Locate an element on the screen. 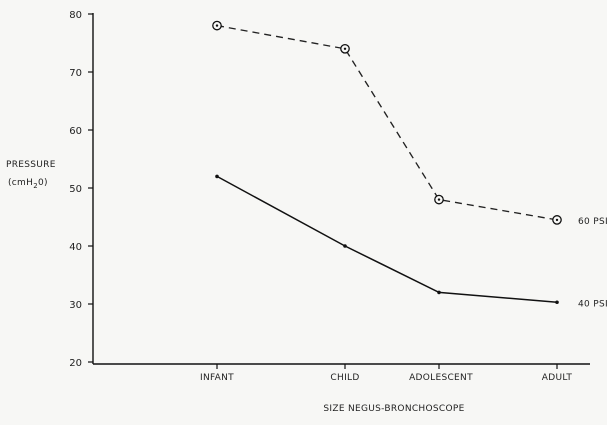  y-tick-label-50: 50 is located at coordinates (75, 189).